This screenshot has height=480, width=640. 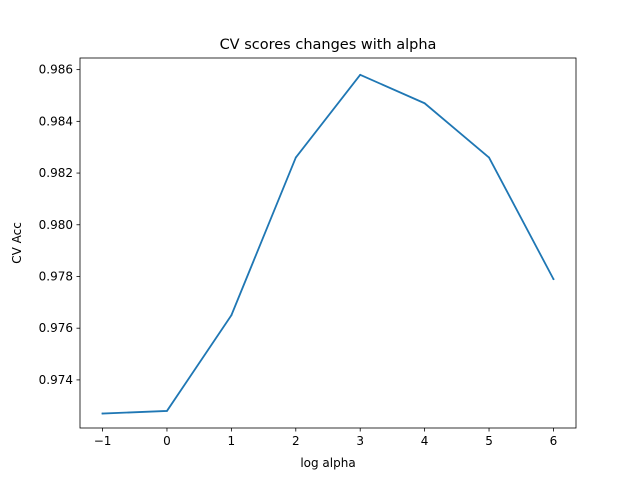 I want to click on y-tick-label: 0.982, so click(x=56, y=173).